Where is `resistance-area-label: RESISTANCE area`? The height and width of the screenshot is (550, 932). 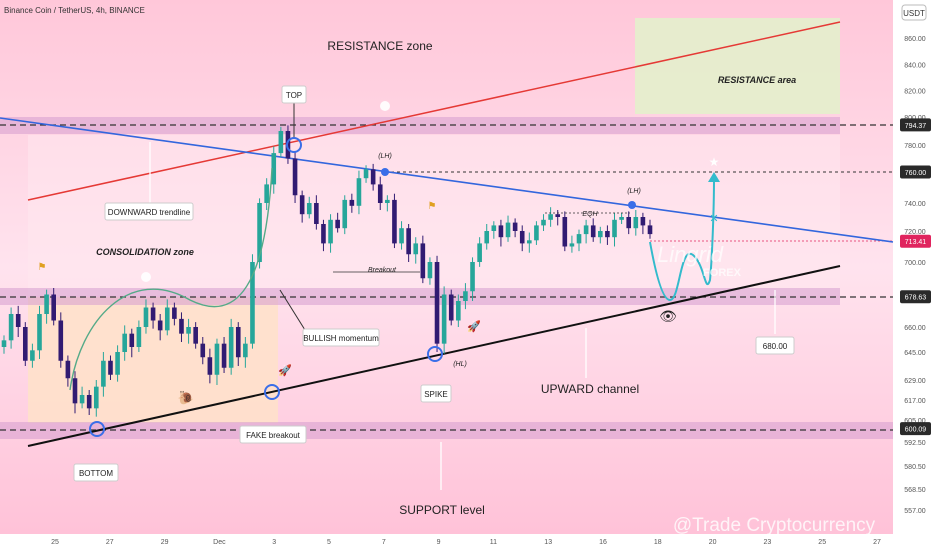 resistance-area-label: RESISTANCE area is located at coordinates (757, 80).